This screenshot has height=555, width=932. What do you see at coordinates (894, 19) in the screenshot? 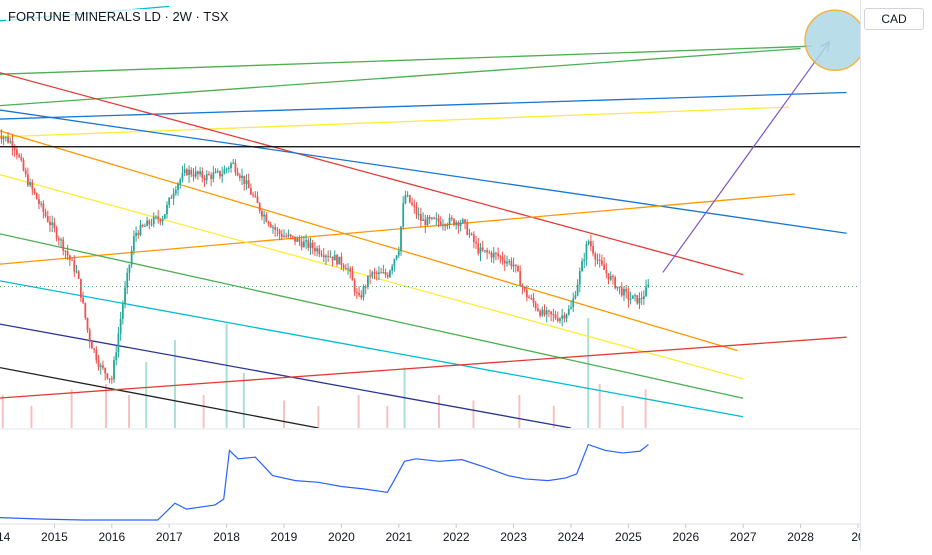
I see `currency-button: CAD` at bounding box center [894, 19].